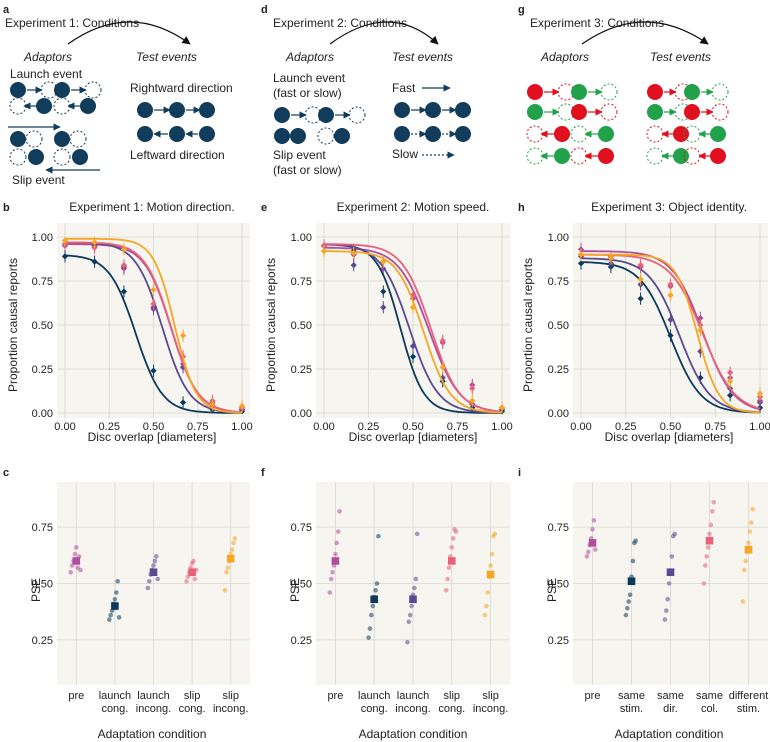 Image resolution: width=770 pixels, height=742 pixels. What do you see at coordinates (759, 427) in the screenshot?
I see `x-tick-label: 1.00` at bounding box center [759, 427].